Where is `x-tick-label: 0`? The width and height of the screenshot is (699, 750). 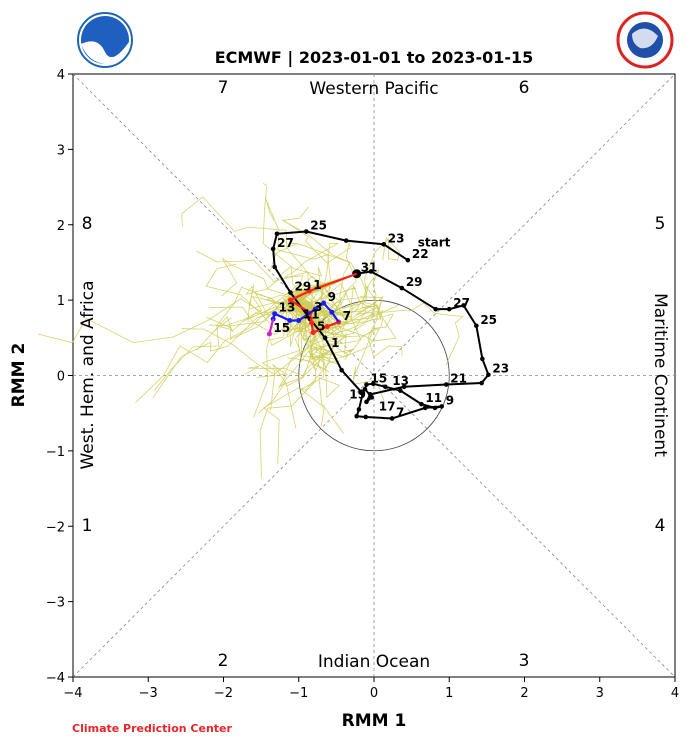 x-tick-label: 0 is located at coordinates (374, 693).